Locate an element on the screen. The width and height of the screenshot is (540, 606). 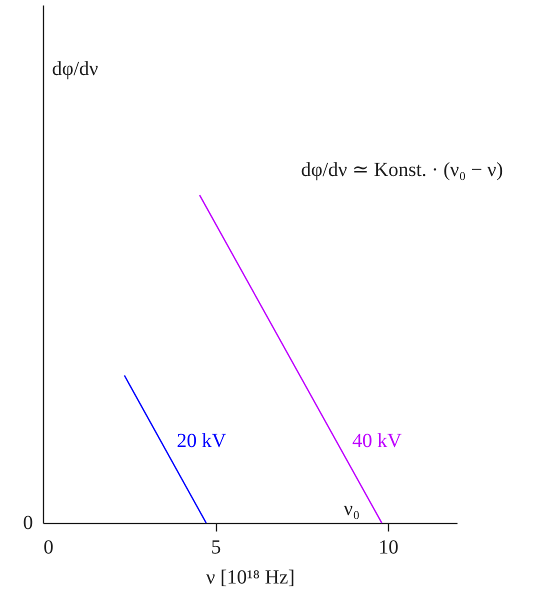
text: dφ/dν ≃ Konst. · (ν₀ − ν) is located at coordinates (402, 170).